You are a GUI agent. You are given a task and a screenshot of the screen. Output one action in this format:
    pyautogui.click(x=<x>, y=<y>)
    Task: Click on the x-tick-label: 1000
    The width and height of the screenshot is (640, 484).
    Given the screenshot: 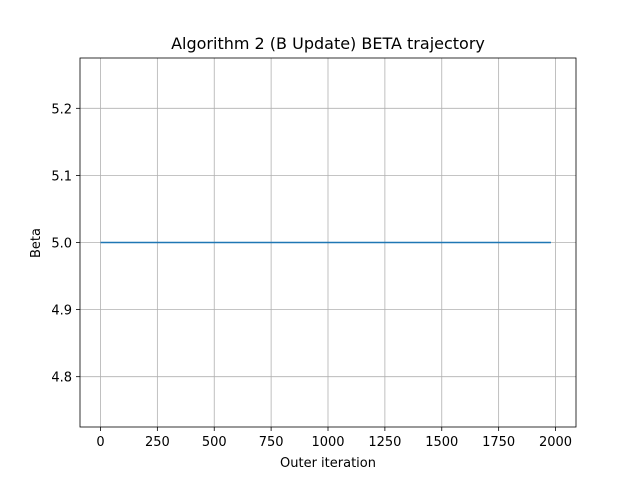 What is the action you would take?
    pyautogui.click(x=327, y=442)
    